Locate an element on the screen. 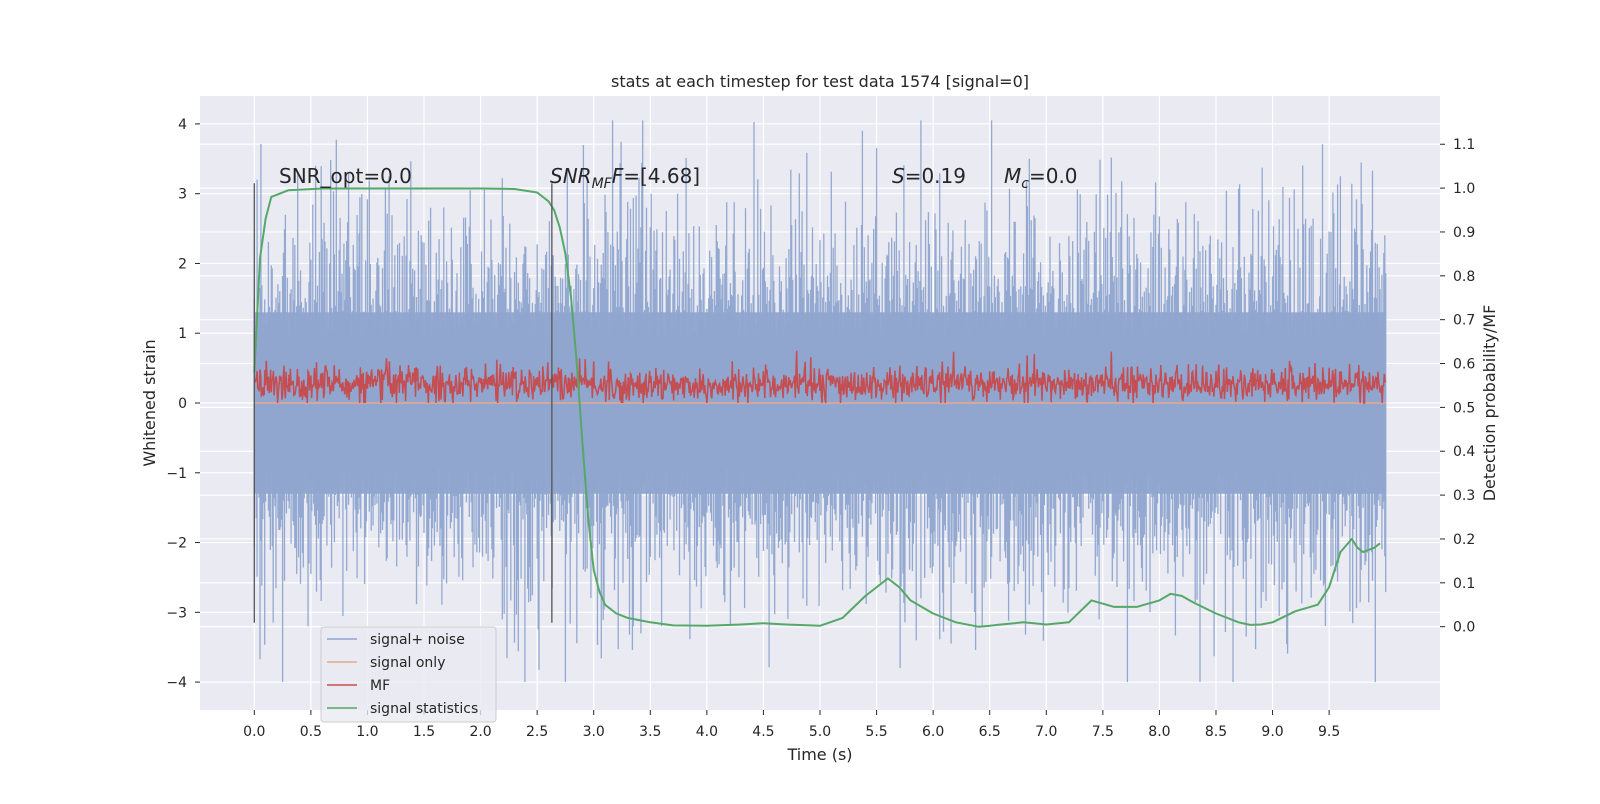 The height and width of the screenshot is (804, 1600). x-tick-label: 0.5 is located at coordinates (311, 732).